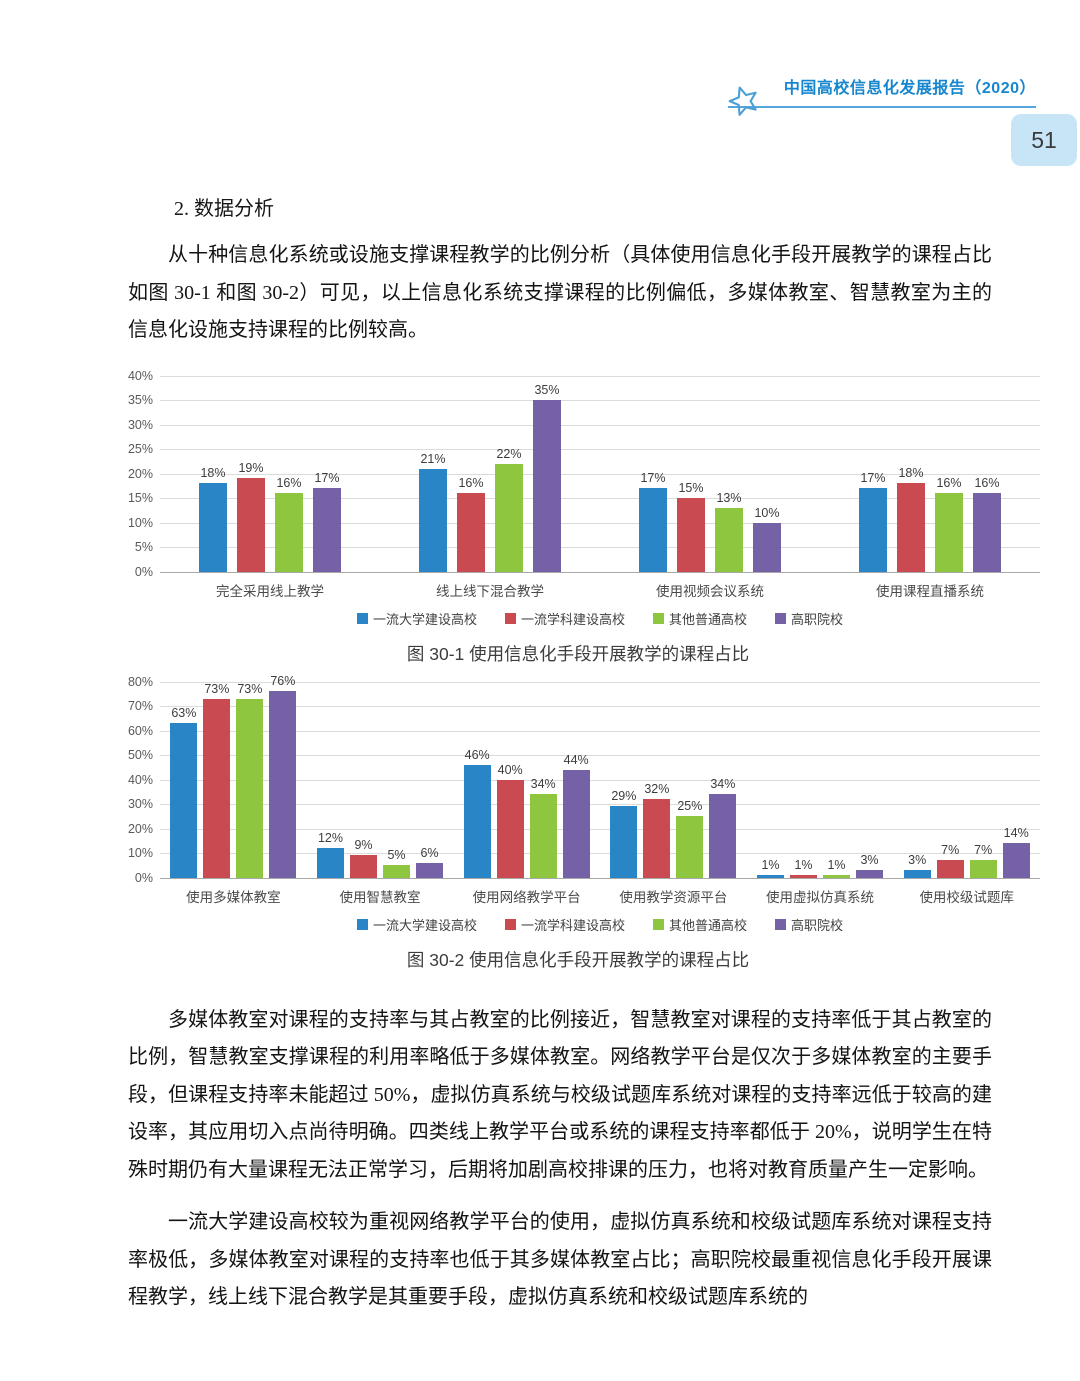 The width and height of the screenshot is (1080, 1381). I want to click on legend-item: 一流大学建设高校, so click(416, 924).